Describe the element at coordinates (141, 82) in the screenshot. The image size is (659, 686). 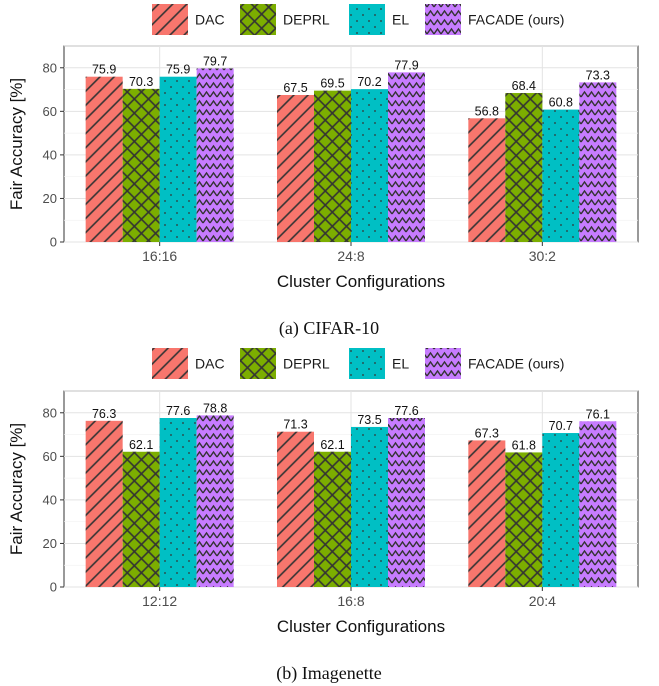
I see `data-label: 70.3` at that location.